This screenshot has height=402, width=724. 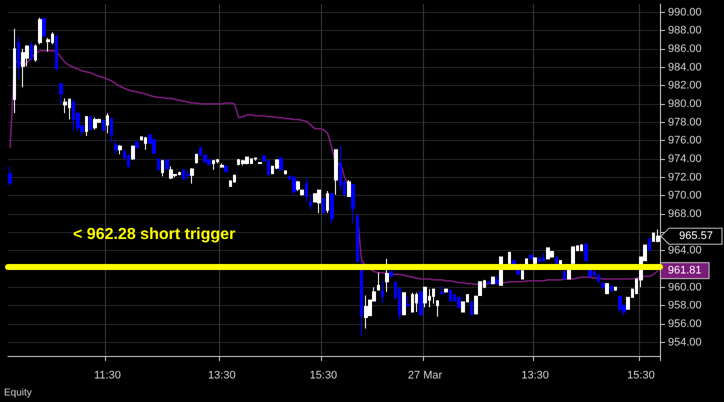 I want to click on x-tick-label: 11:30, so click(x=107, y=376).